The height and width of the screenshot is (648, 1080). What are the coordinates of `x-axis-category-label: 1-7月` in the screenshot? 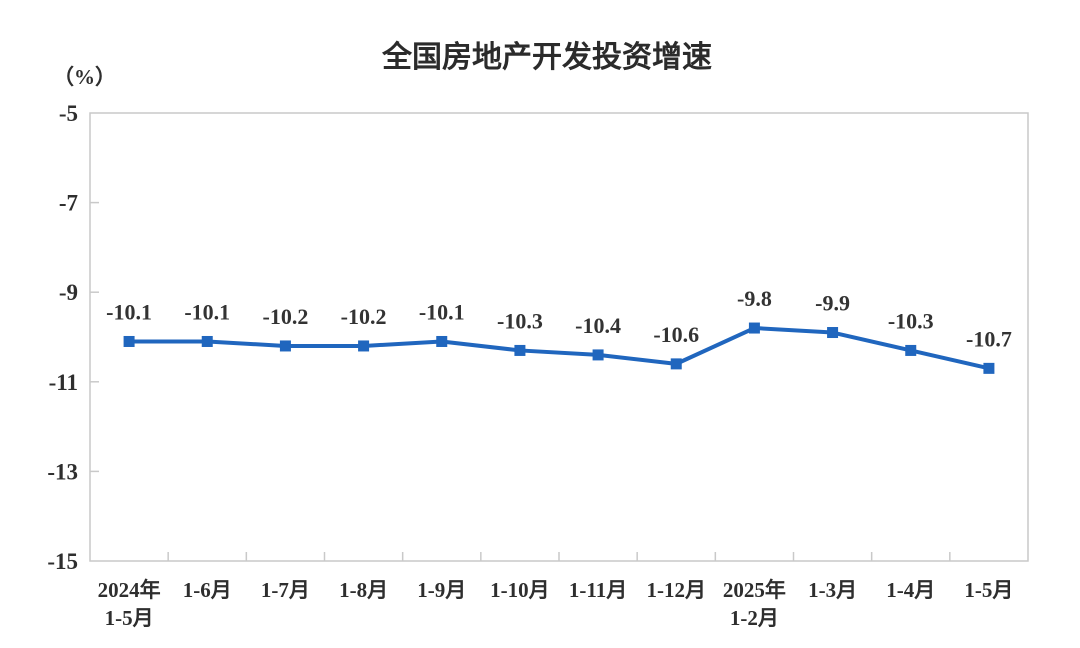 It's located at (285, 590).